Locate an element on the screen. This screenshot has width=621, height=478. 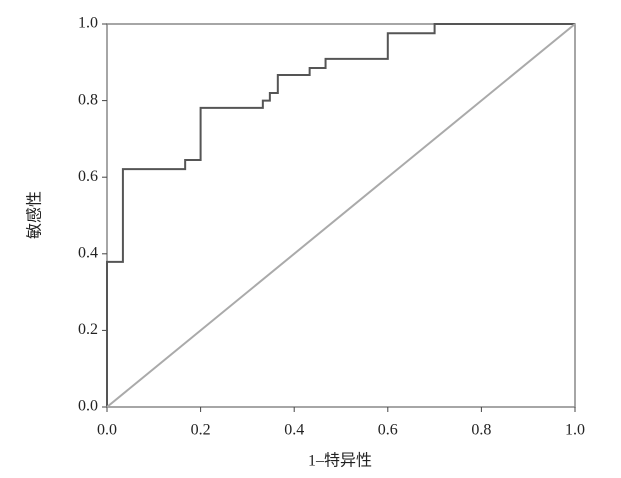
x-tick-label: 0.0 is located at coordinates (107, 430).